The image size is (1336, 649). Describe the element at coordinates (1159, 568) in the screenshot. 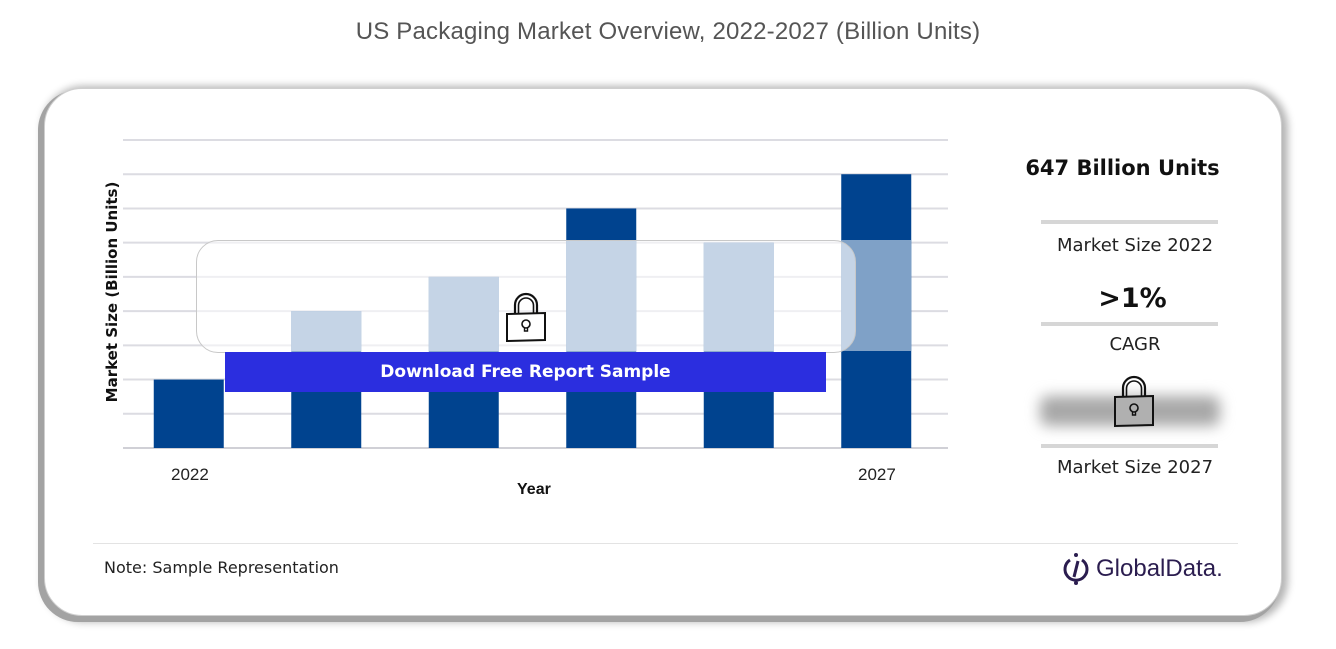

I see `globaldata-logo-text: GlobalData.` at that location.